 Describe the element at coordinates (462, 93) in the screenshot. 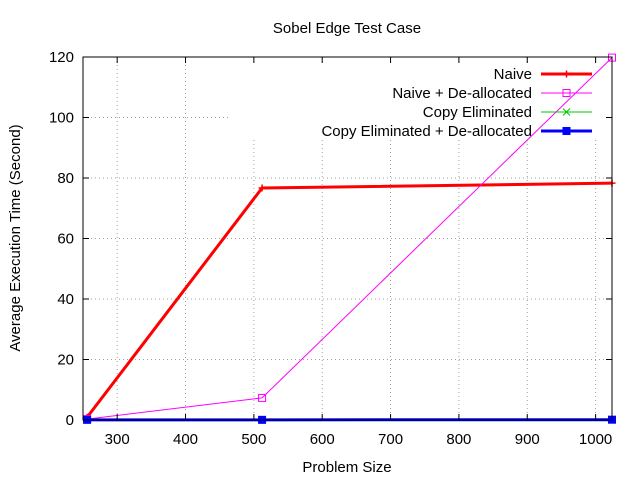

I see `legend-label: Naive + De-allocated` at that location.